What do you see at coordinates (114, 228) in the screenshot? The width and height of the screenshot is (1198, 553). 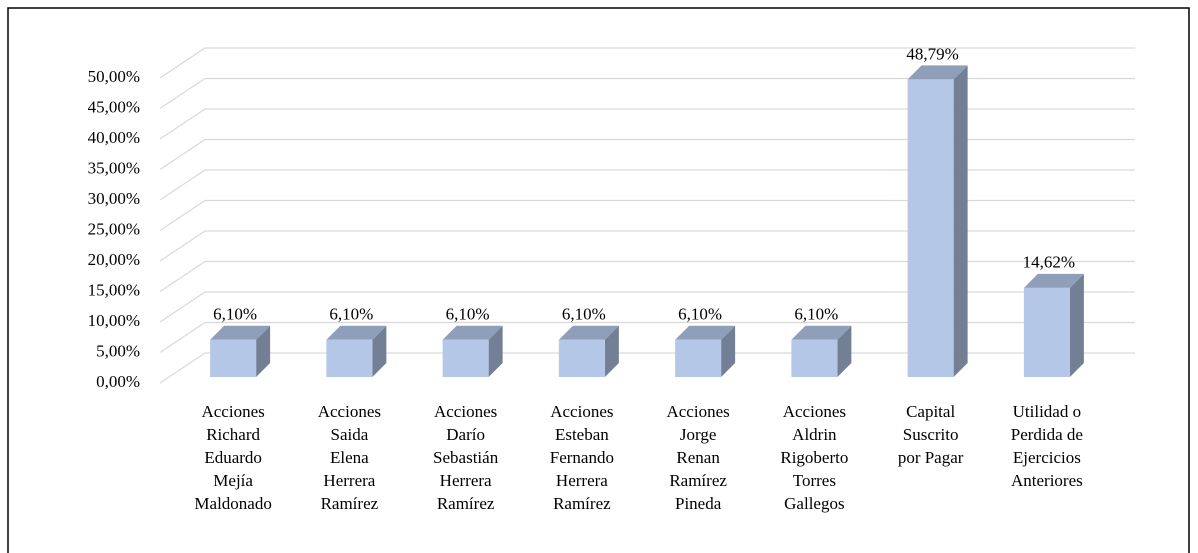 I see `y-tick-label: 25,00%` at bounding box center [114, 228].